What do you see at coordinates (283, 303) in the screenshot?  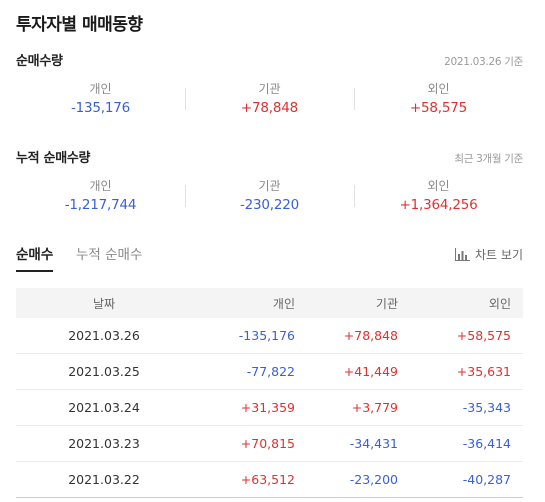 I see `header-individual: 개인` at bounding box center [283, 303].